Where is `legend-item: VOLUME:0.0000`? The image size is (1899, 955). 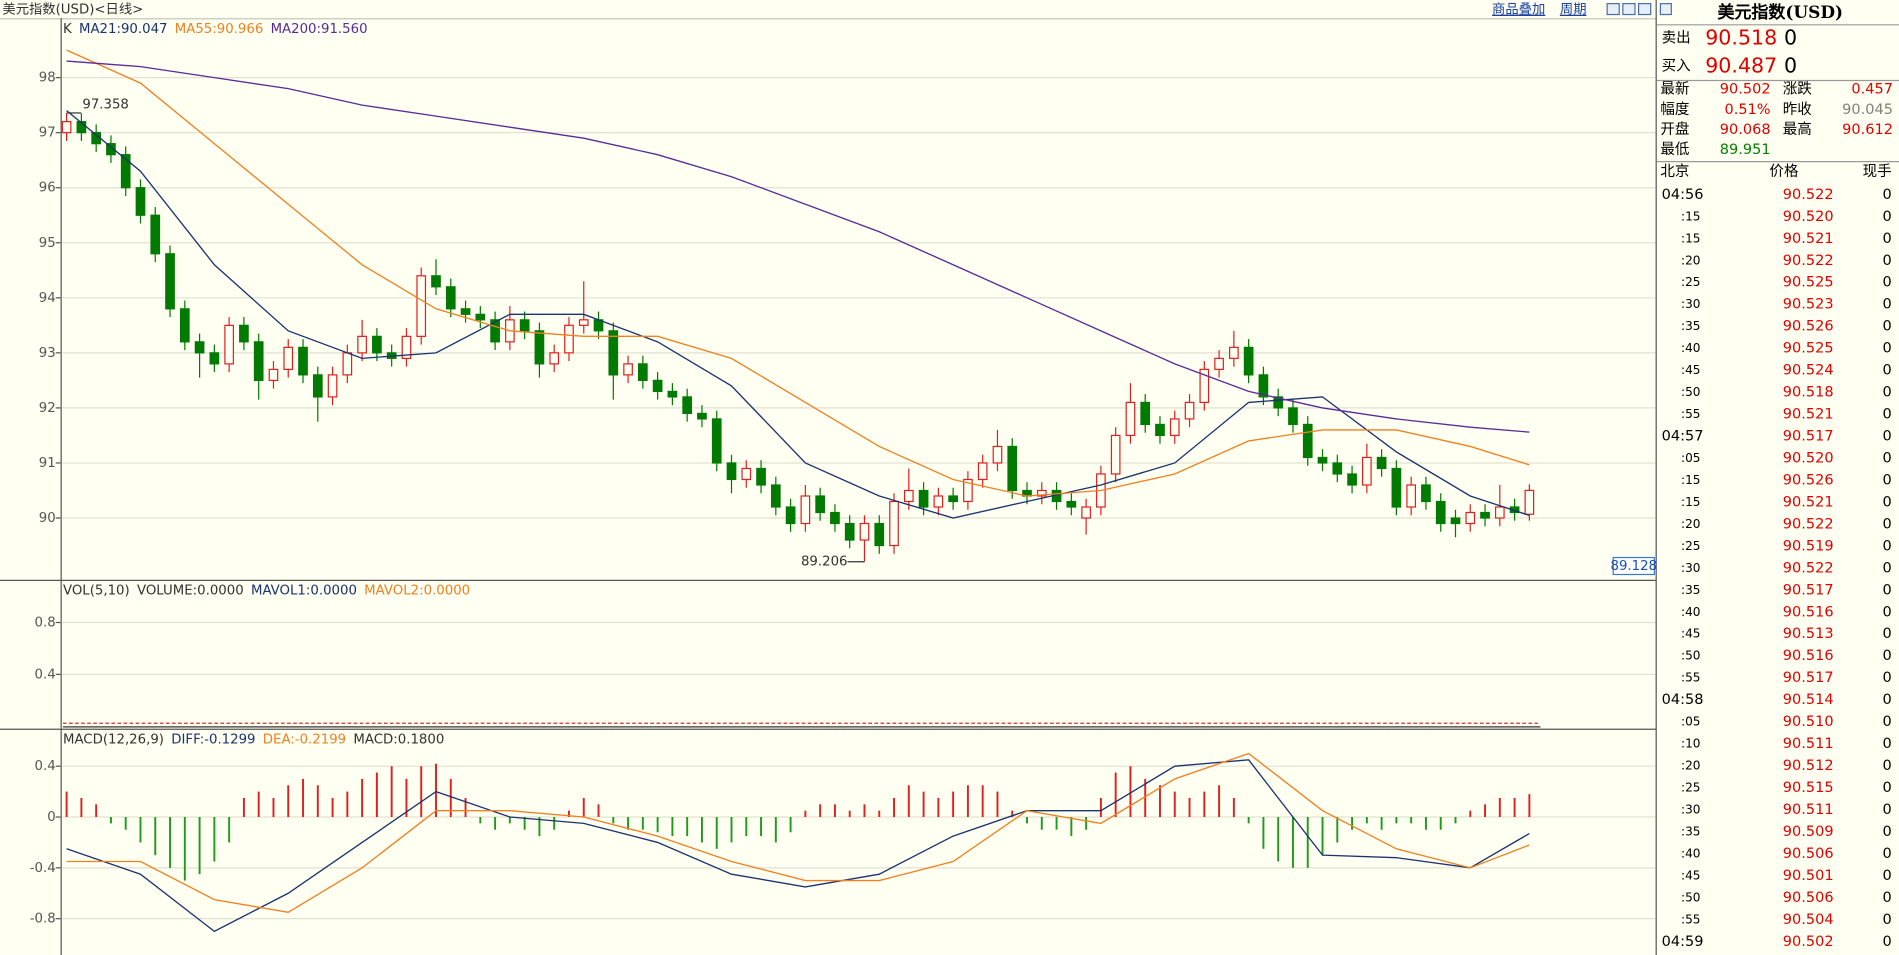
legend-item: VOLUME:0.0000 is located at coordinates (190, 591).